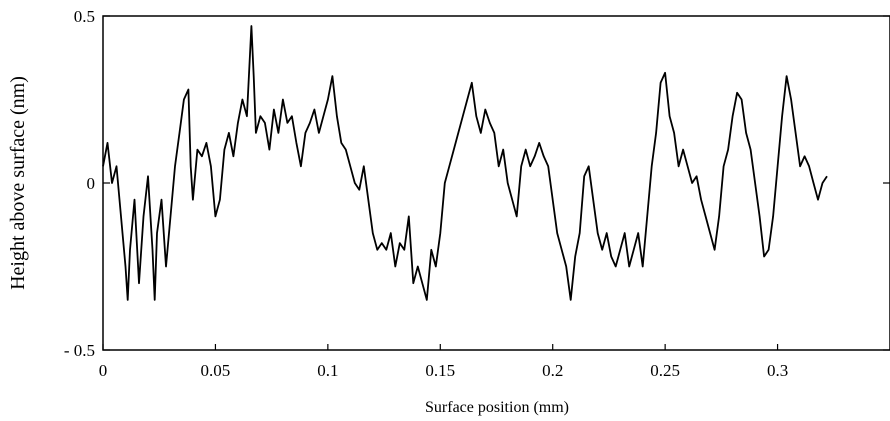 The image size is (890, 421). What do you see at coordinates (103, 370) in the screenshot?
I see `x-tick-label: 0` at bounding box center [103, 370].